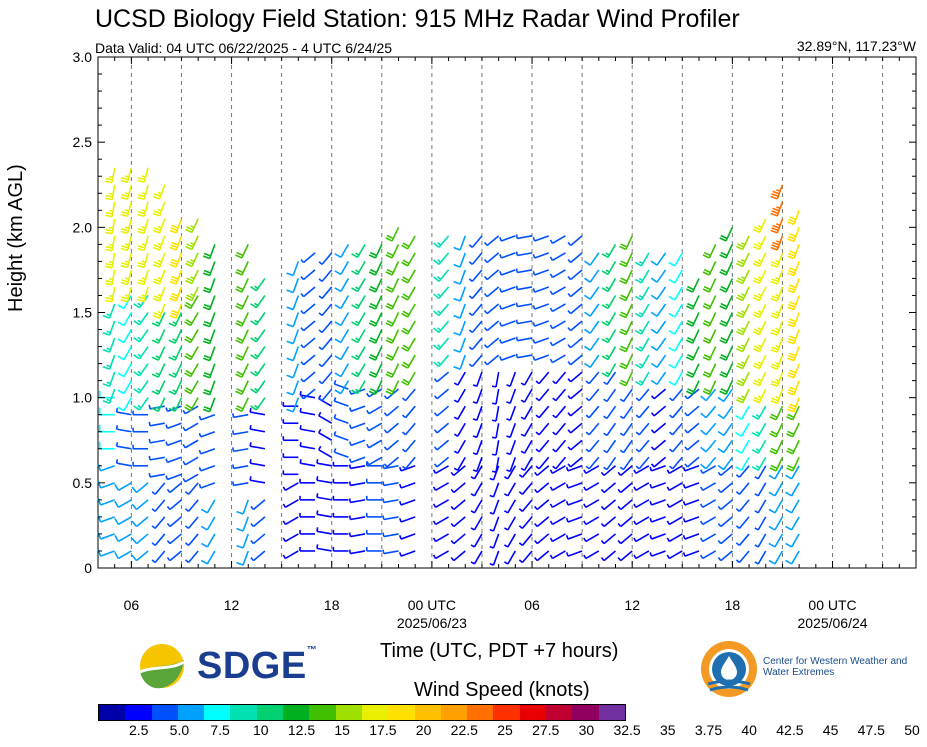 Image resolution: width=927 pixels, height=747 pixels. What do you see at coordinates (132, 605) in the screenshot?
I see `x-tick-label: 06` at bounding box center [132, 605].